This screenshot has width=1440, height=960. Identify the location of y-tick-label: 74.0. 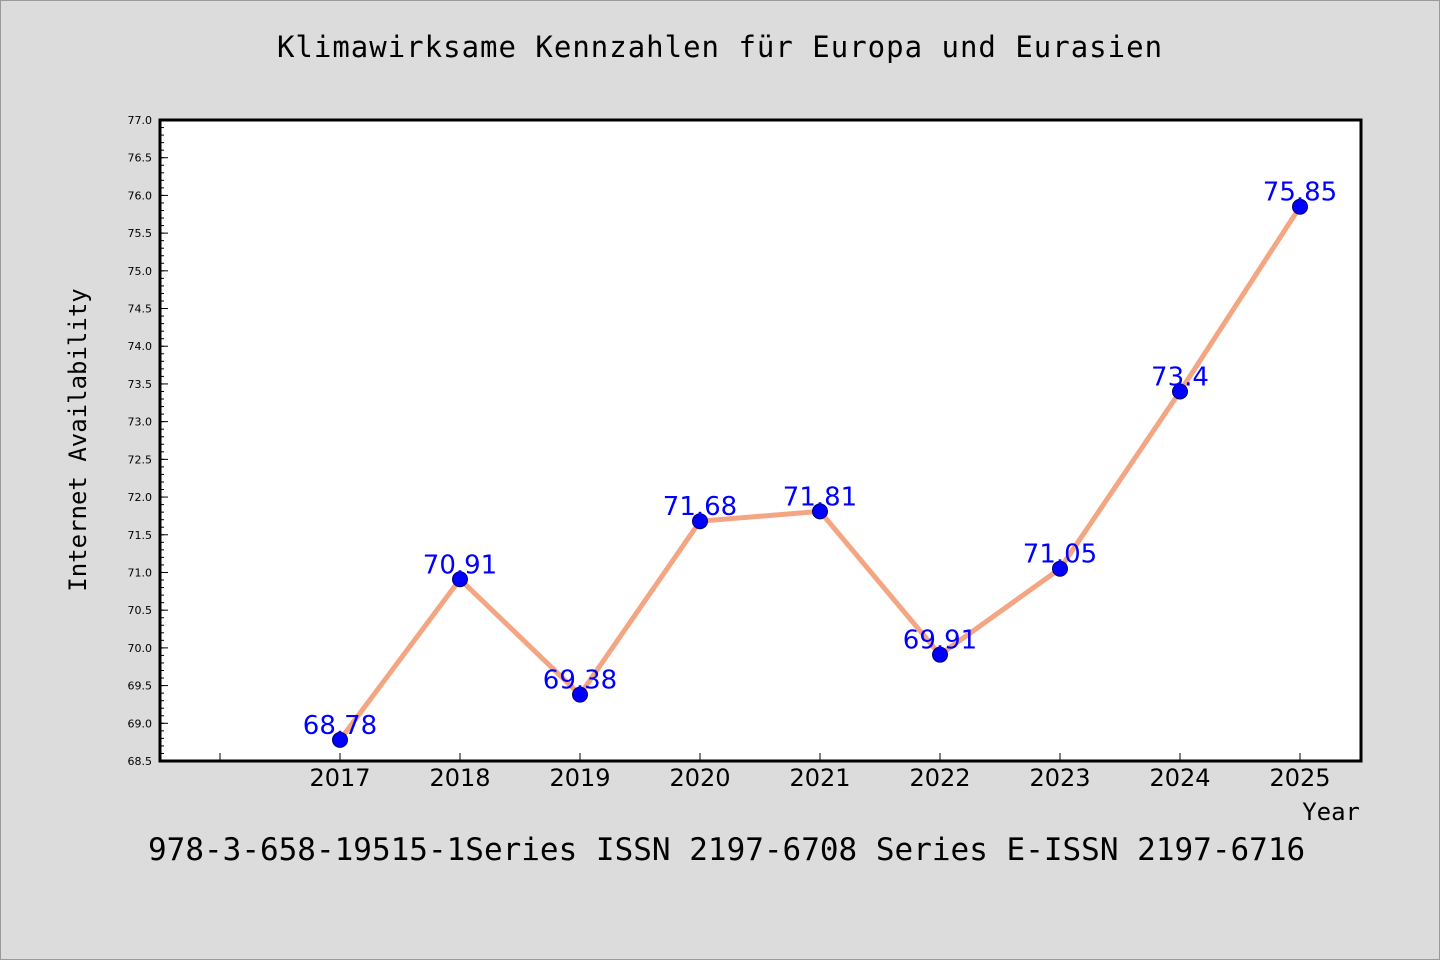
(140, 346).